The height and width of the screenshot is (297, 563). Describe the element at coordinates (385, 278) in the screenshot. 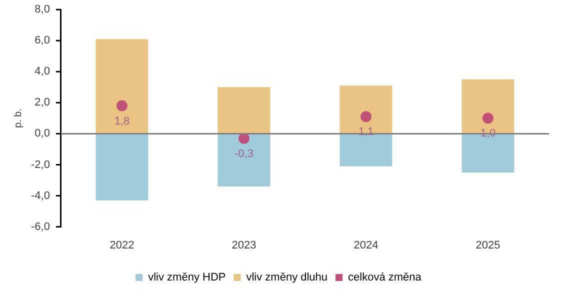

I see `legend-label: celková změna` at that location.